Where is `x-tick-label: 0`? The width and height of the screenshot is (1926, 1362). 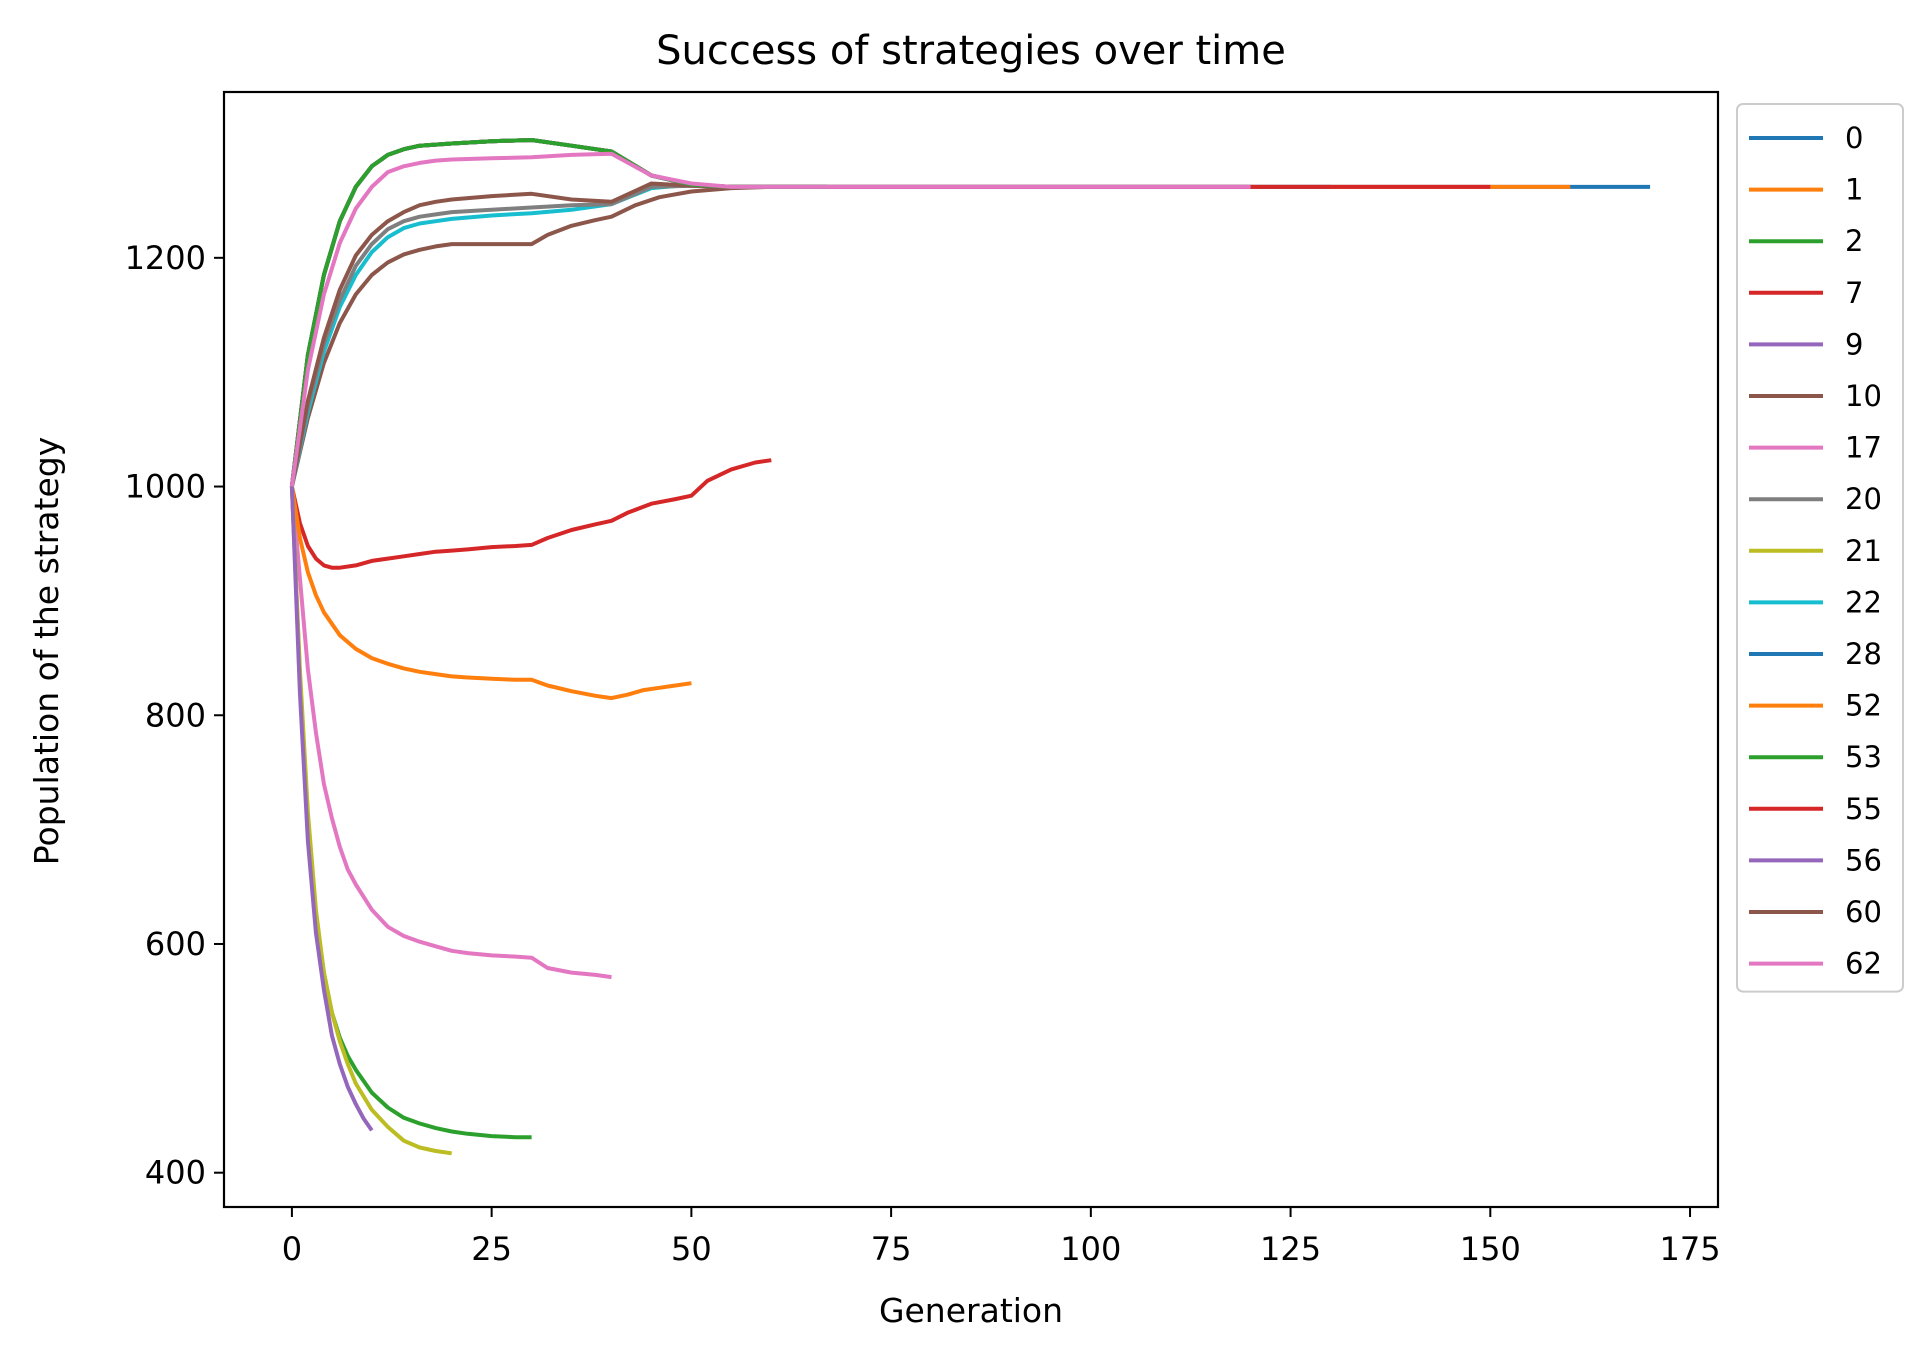
x-tick-label: 0 is located at coordinates (292, 1249).